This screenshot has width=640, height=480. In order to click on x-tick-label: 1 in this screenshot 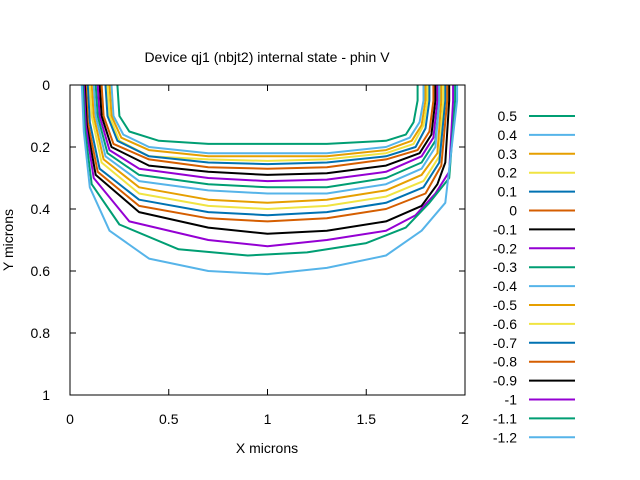, I will do `click(268, 419)`.